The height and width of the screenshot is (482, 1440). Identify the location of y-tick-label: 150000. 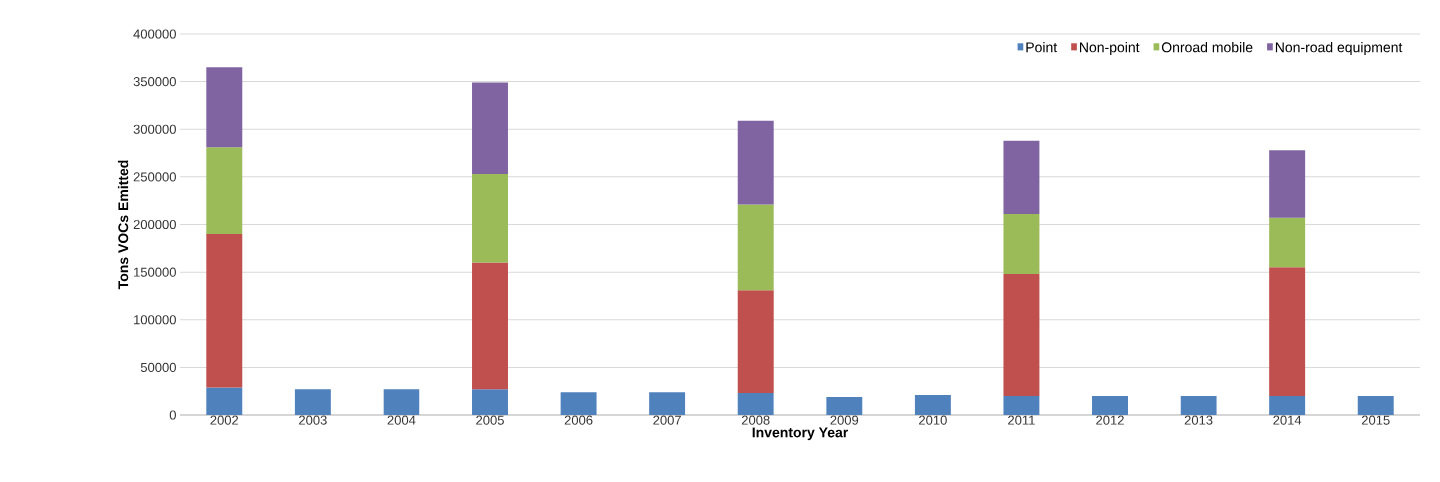
(155, 272).